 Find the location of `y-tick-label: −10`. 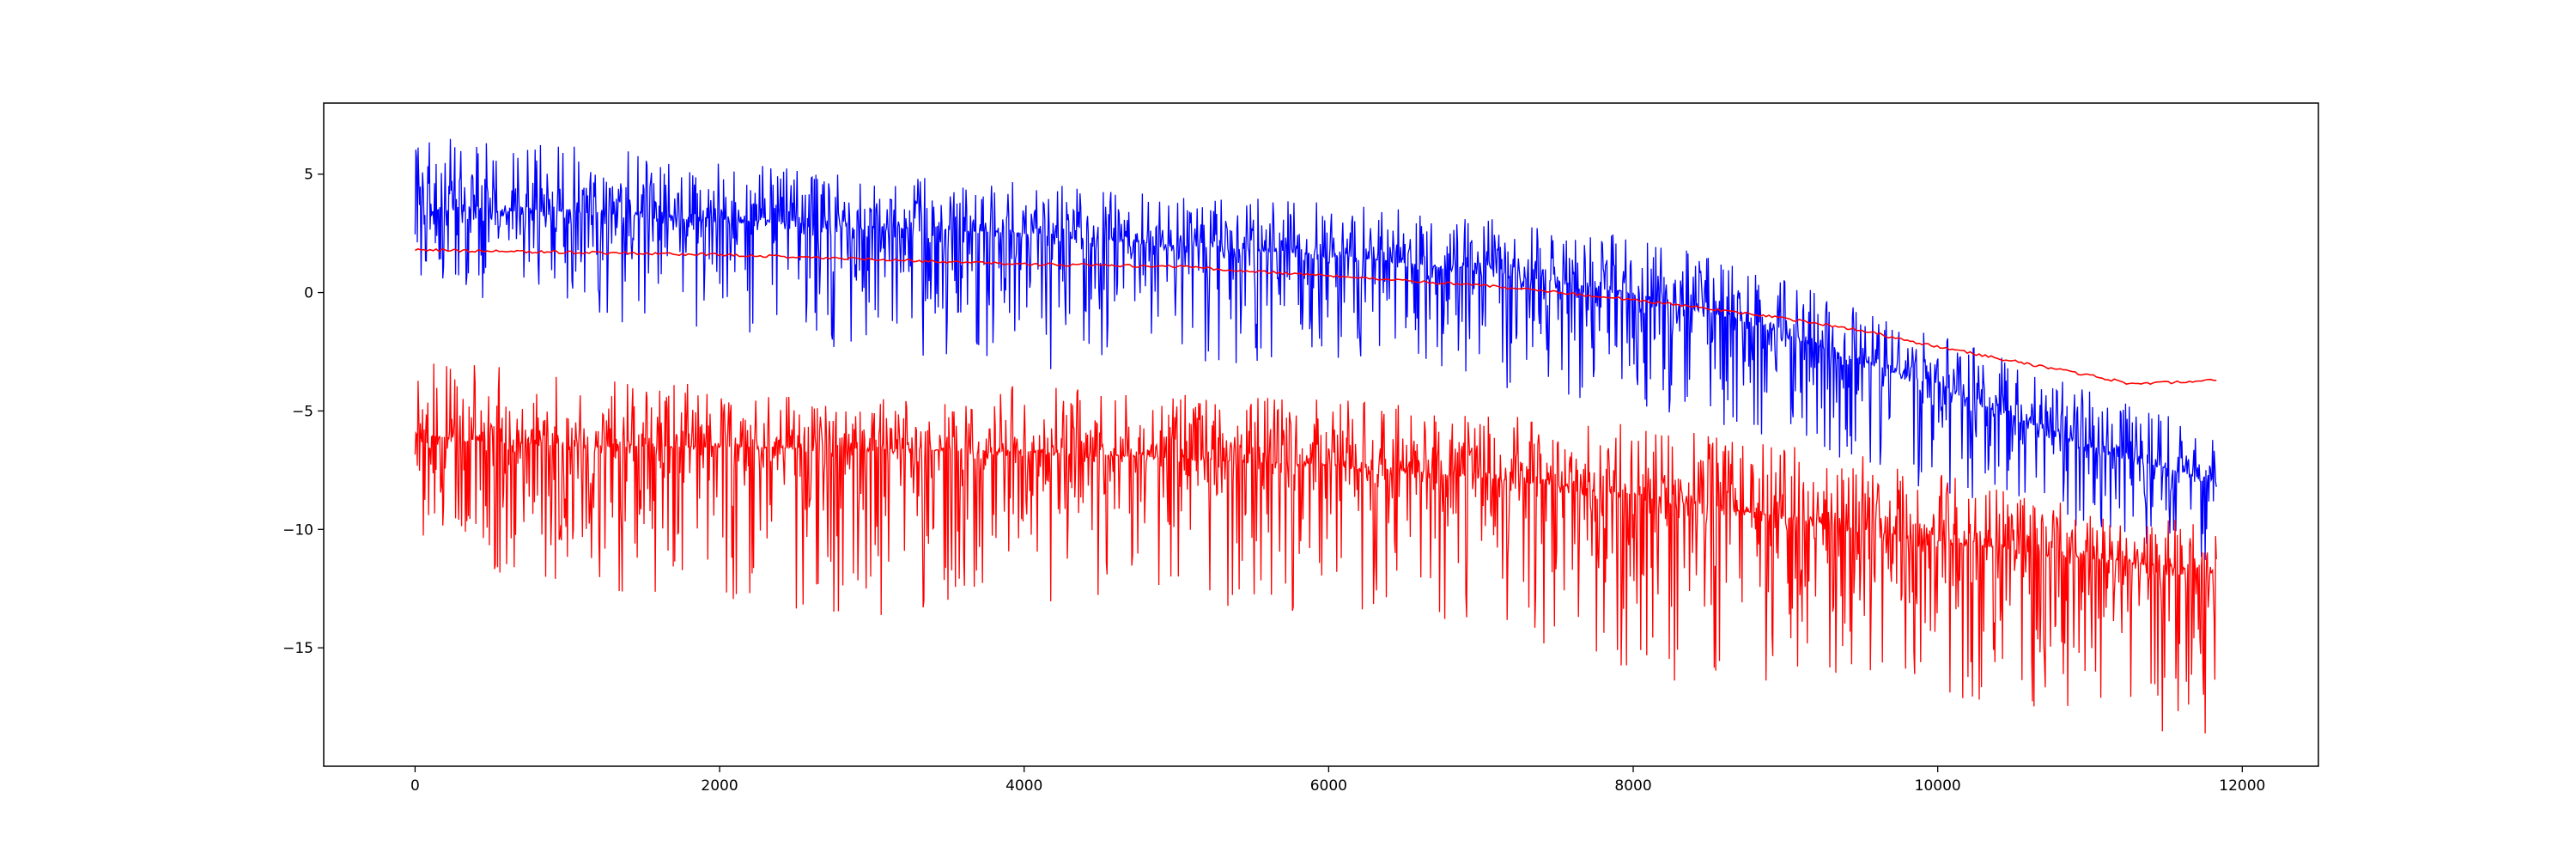

y-tick-label: −10 is located at coordinates (298, 530).